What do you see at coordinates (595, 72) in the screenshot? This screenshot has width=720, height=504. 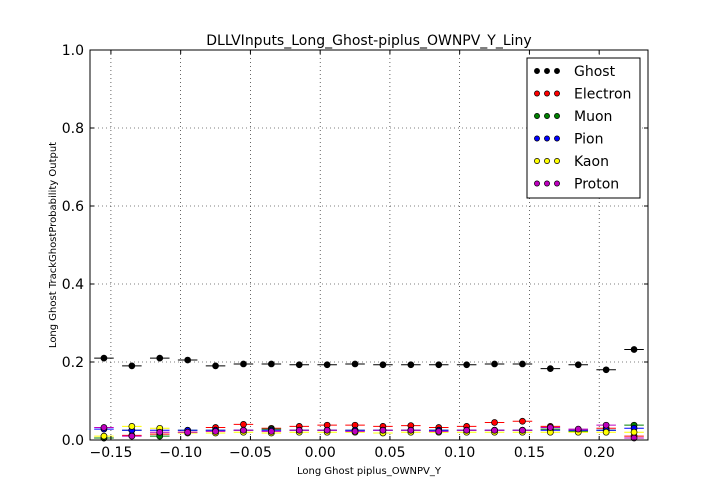 I see `legend-label-ghost: Ghost` at bounding box center [595, 72].